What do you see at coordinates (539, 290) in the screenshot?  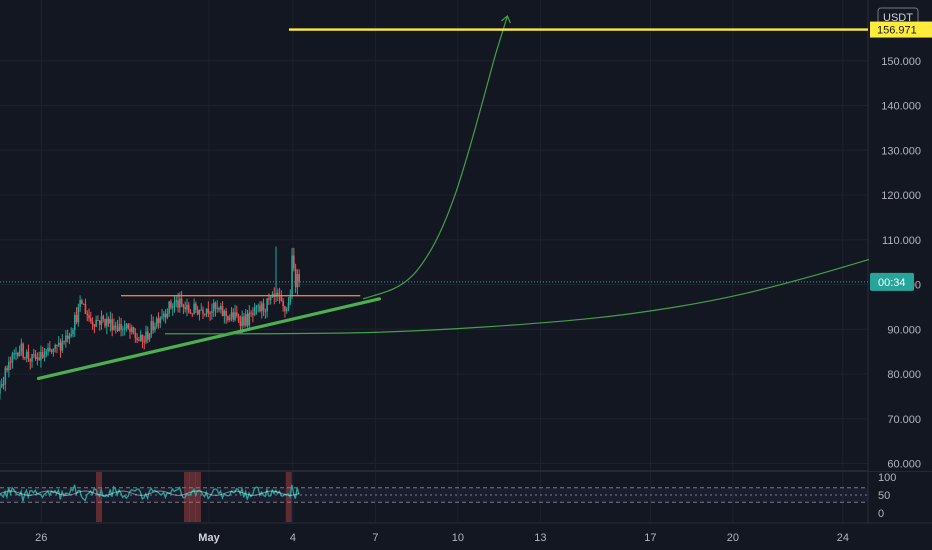 I see `slow-projection-arc` at bounding box center [539, 290].